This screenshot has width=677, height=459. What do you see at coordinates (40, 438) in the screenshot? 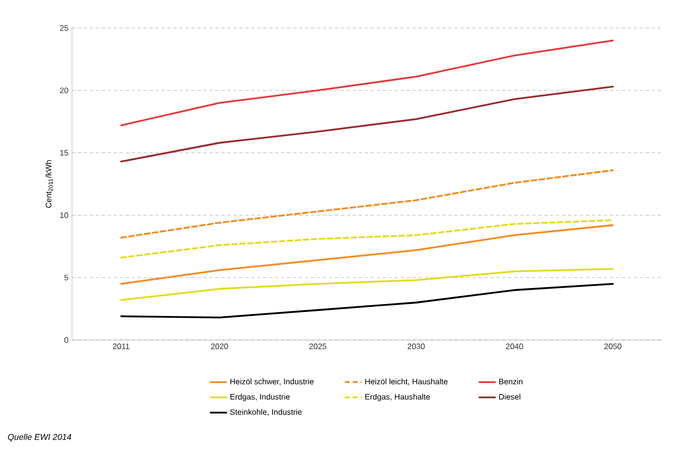
I see `source-note: Quelle EWI 2014` at bounding box center [40, 438].